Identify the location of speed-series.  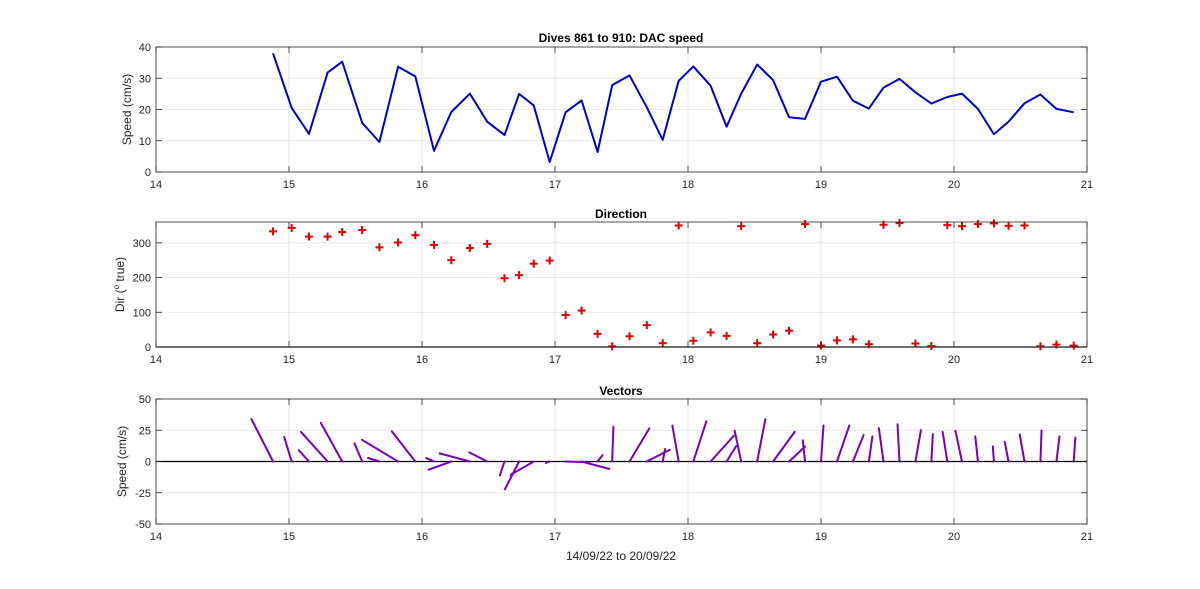
(673, 107).